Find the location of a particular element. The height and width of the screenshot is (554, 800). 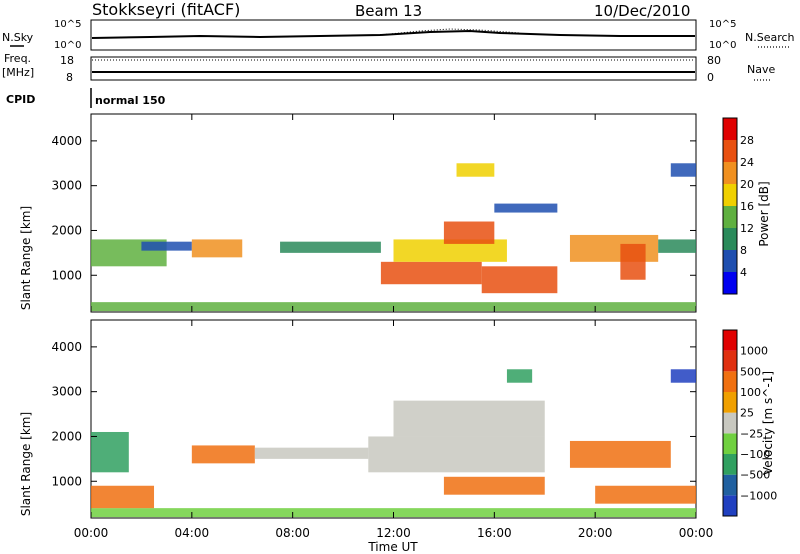

power-colorbar-tick-4: 12 is located at coordinates (747, 228).